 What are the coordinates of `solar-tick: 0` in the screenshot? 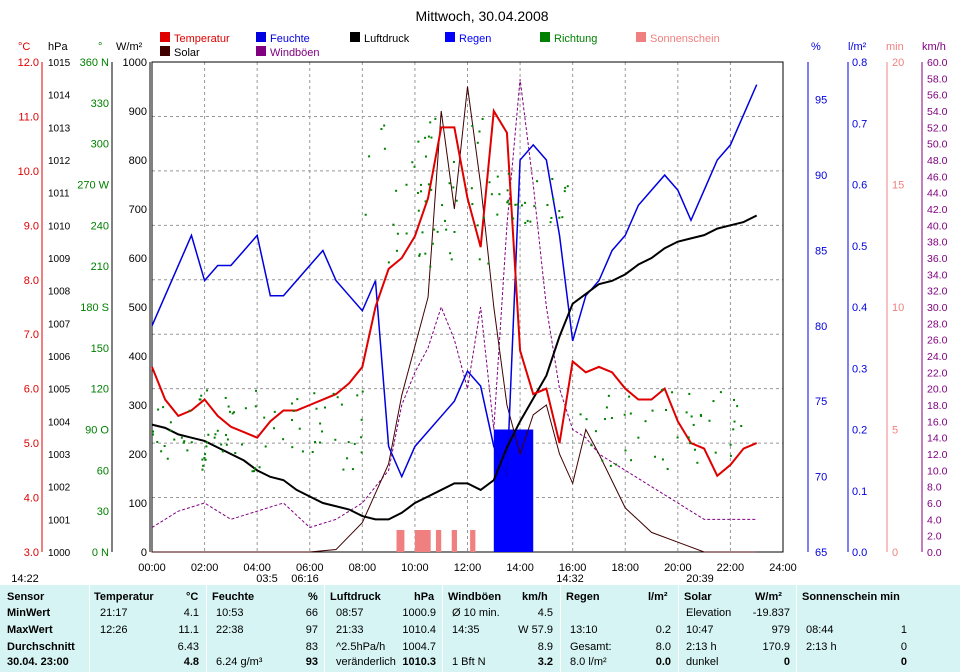 It's located at (144, 553).